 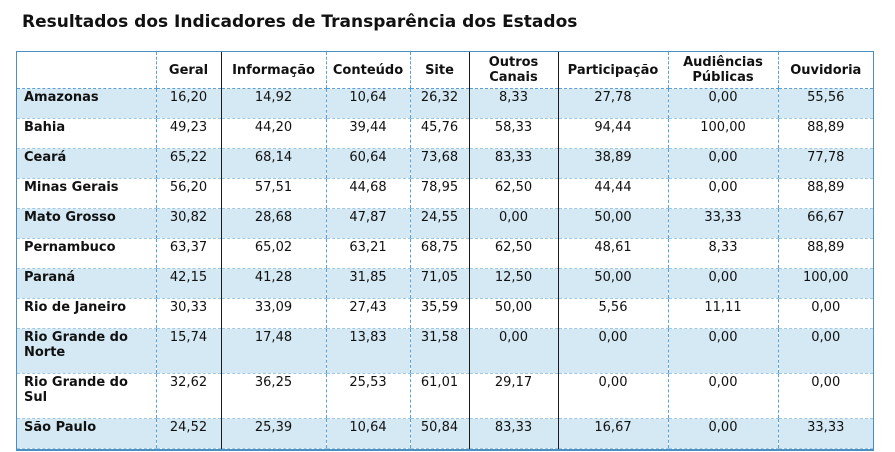 I want to click on value-cell: 78,95, so click(x=439, y=193).